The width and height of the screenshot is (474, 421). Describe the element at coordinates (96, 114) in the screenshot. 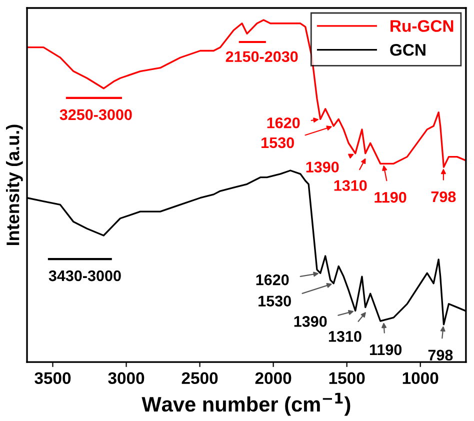

I see `annotation: 3250-3000` at that location.